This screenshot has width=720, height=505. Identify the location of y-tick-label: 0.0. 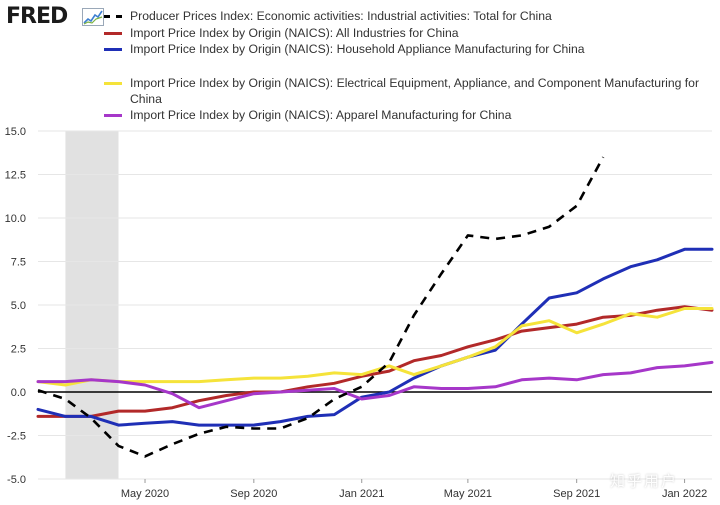
(18, 393).